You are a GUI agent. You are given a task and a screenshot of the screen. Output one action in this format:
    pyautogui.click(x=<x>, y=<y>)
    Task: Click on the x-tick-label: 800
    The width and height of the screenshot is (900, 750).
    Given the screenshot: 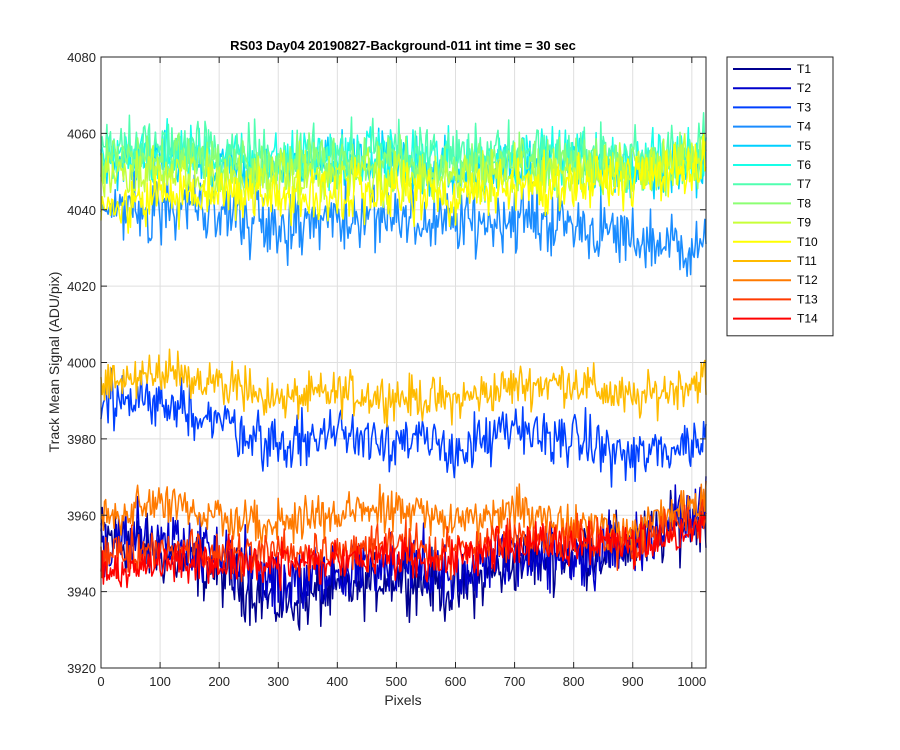 What is the action you would take?
    pyautogui.click(x=574, y=681)
    